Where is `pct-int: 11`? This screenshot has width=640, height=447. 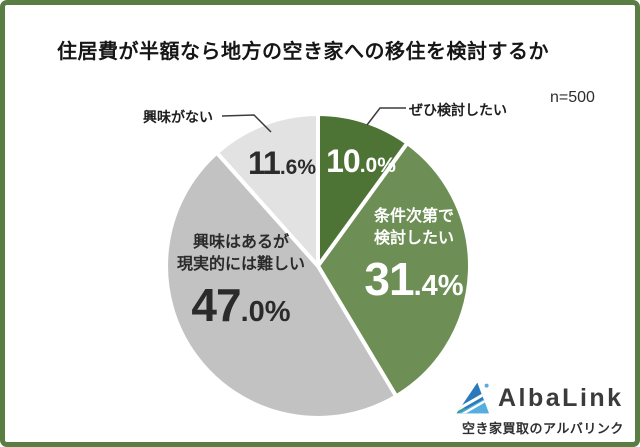 pct-int: 11 is located at coordinates (264, 163).